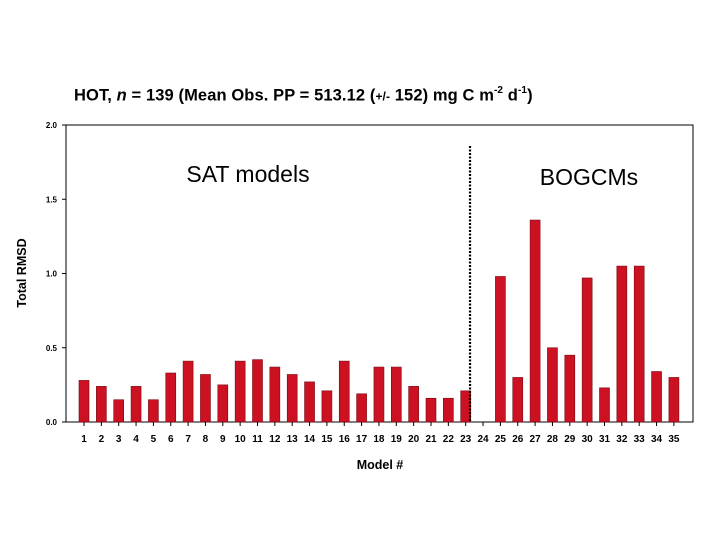 The image size is (720, 540). What do you see at coordinates (501, 439) in the screenshot?
I see `x-tick-label: 25` at bounding box center [501, 439].